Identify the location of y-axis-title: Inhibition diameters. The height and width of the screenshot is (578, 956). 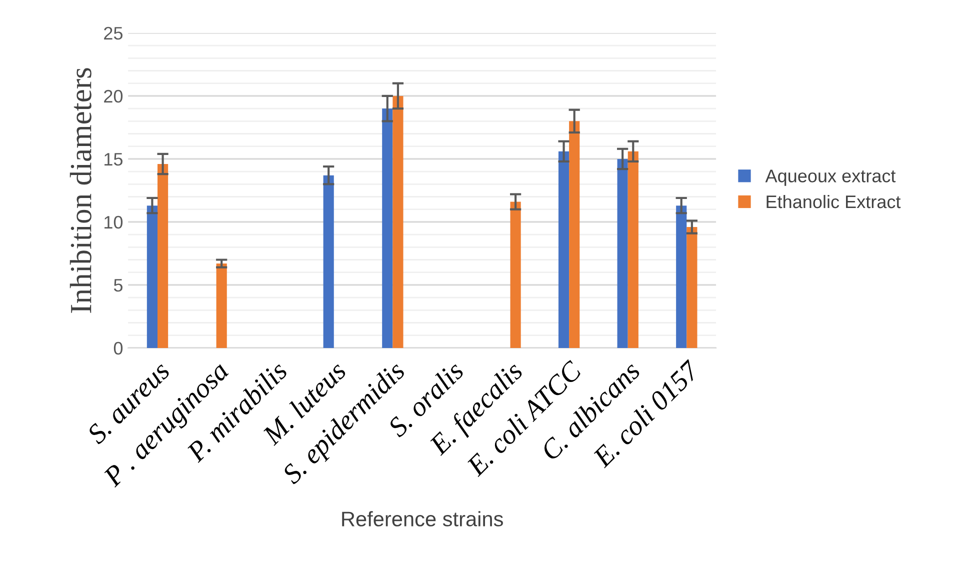
(81, 190).